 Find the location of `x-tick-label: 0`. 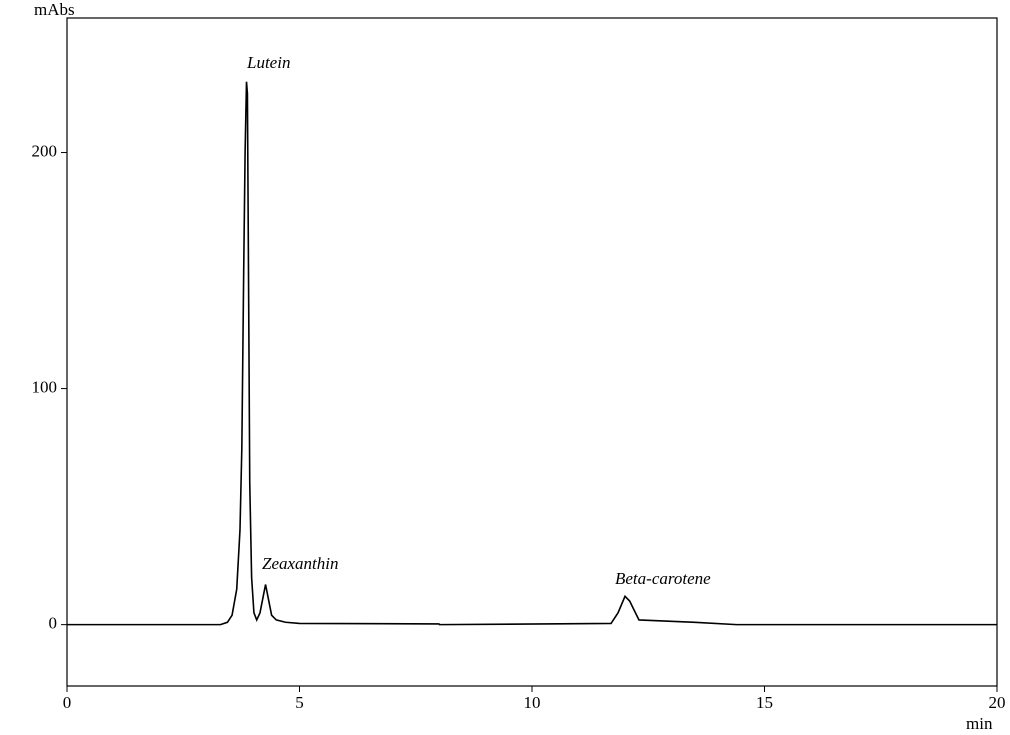

x-tick-label: 0 is located at coordinates (67, 702).